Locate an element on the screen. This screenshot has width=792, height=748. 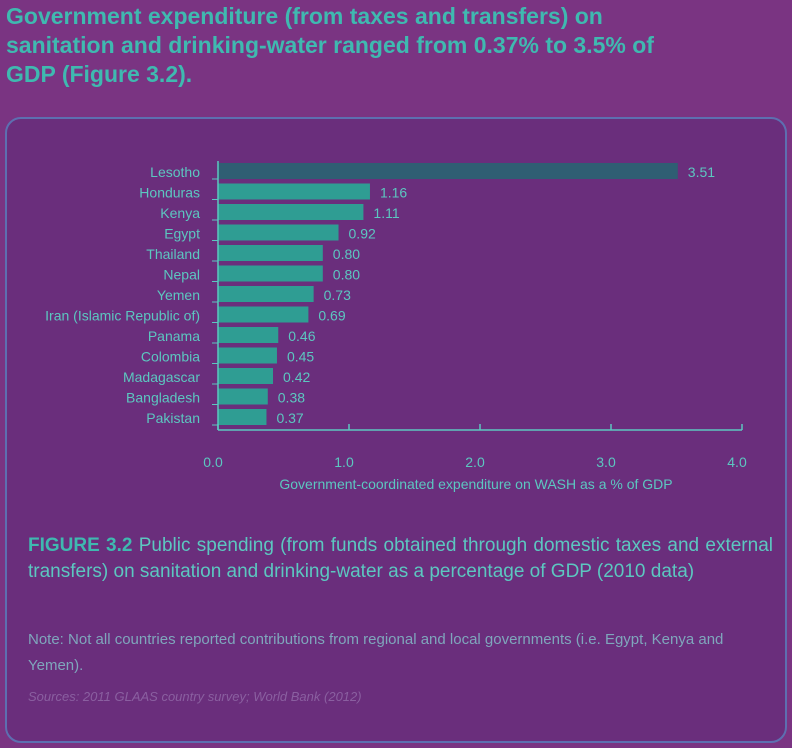
category-label: Nepal is located at coordinates (181, 275).